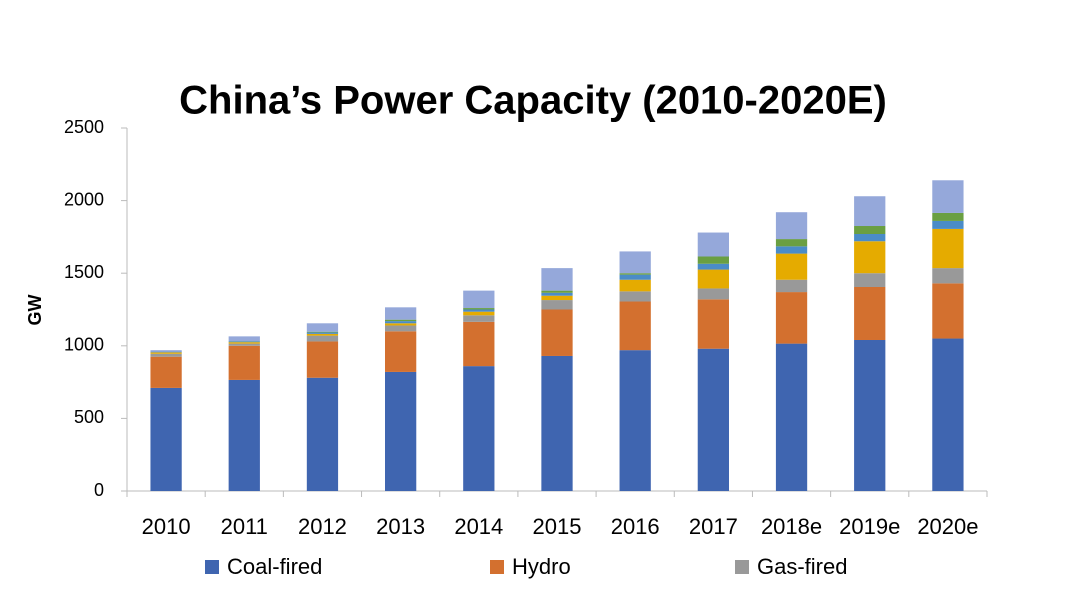 The image size is (1079, 600). Describe the element at coordinates (99, 490) in the screenshot. I see `y-tick-label: 0` at that location.